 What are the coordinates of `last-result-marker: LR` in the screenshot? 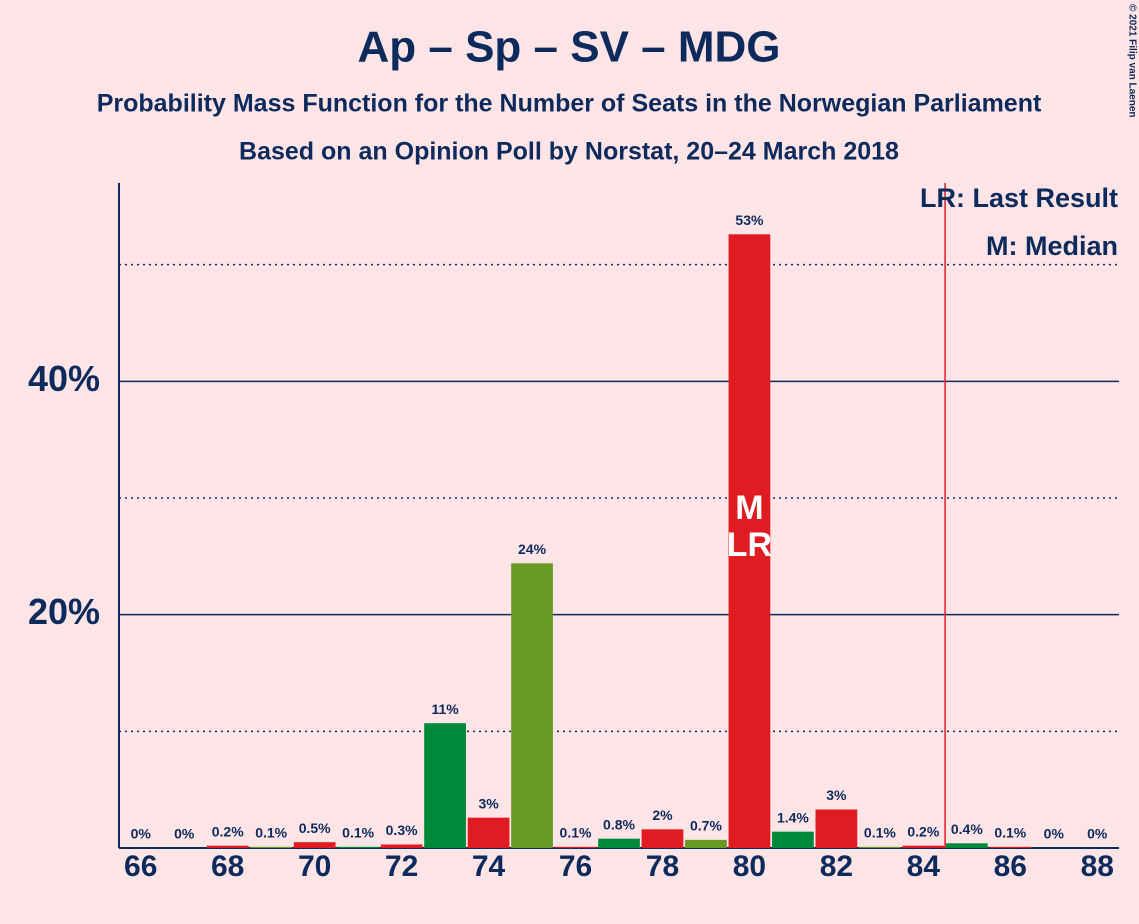 It's located at (749, 545).